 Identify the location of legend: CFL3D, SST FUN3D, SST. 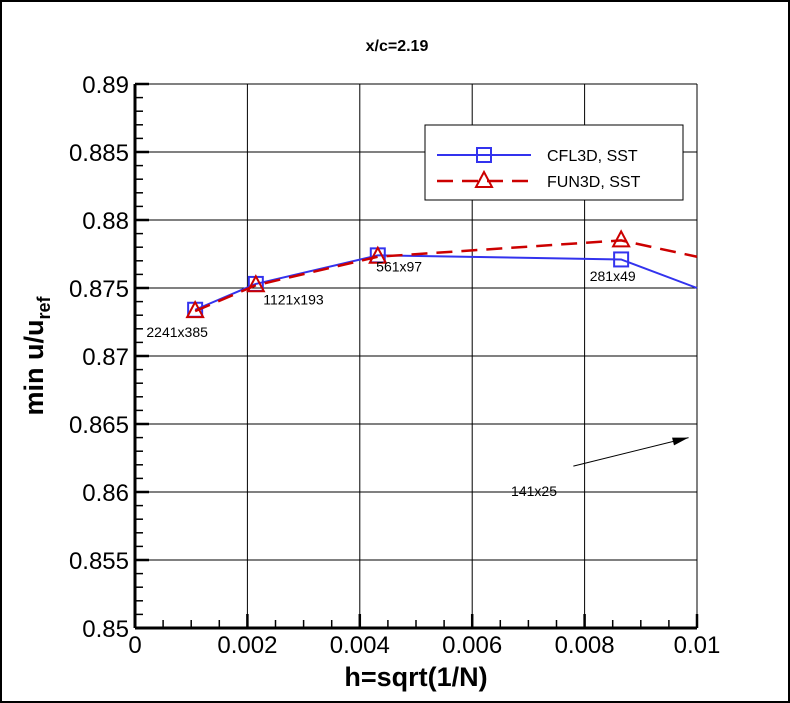
(554, 162).